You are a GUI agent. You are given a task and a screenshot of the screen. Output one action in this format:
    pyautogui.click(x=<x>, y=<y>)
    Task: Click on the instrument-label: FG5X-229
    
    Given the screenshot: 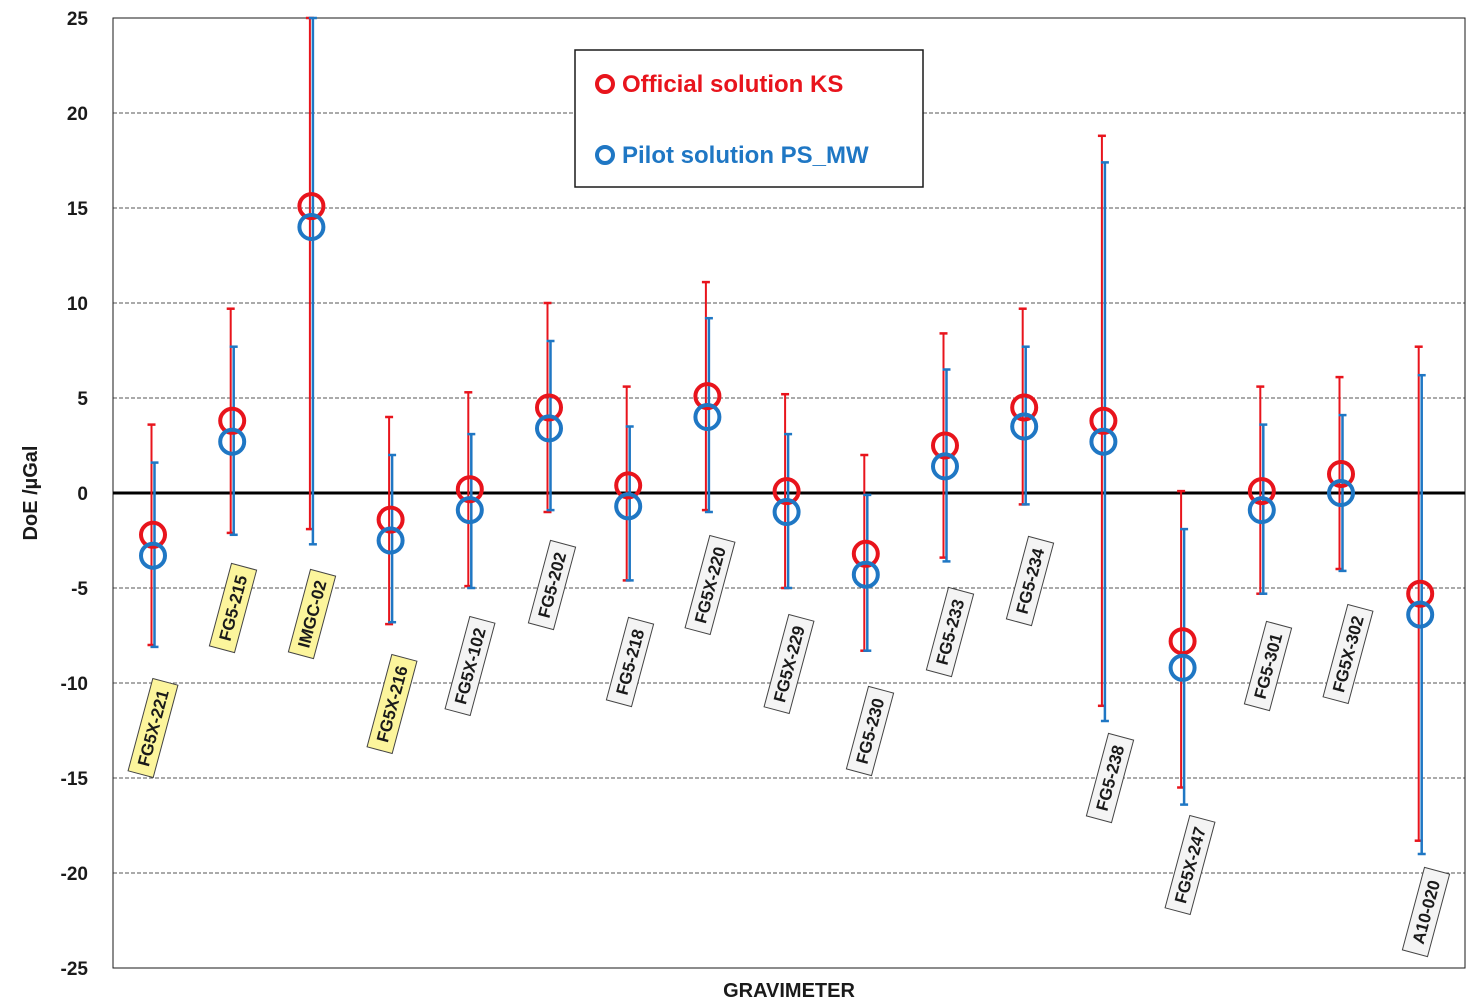 What is the action you would take?
    pyautogui.click(x=789, y=664)
    